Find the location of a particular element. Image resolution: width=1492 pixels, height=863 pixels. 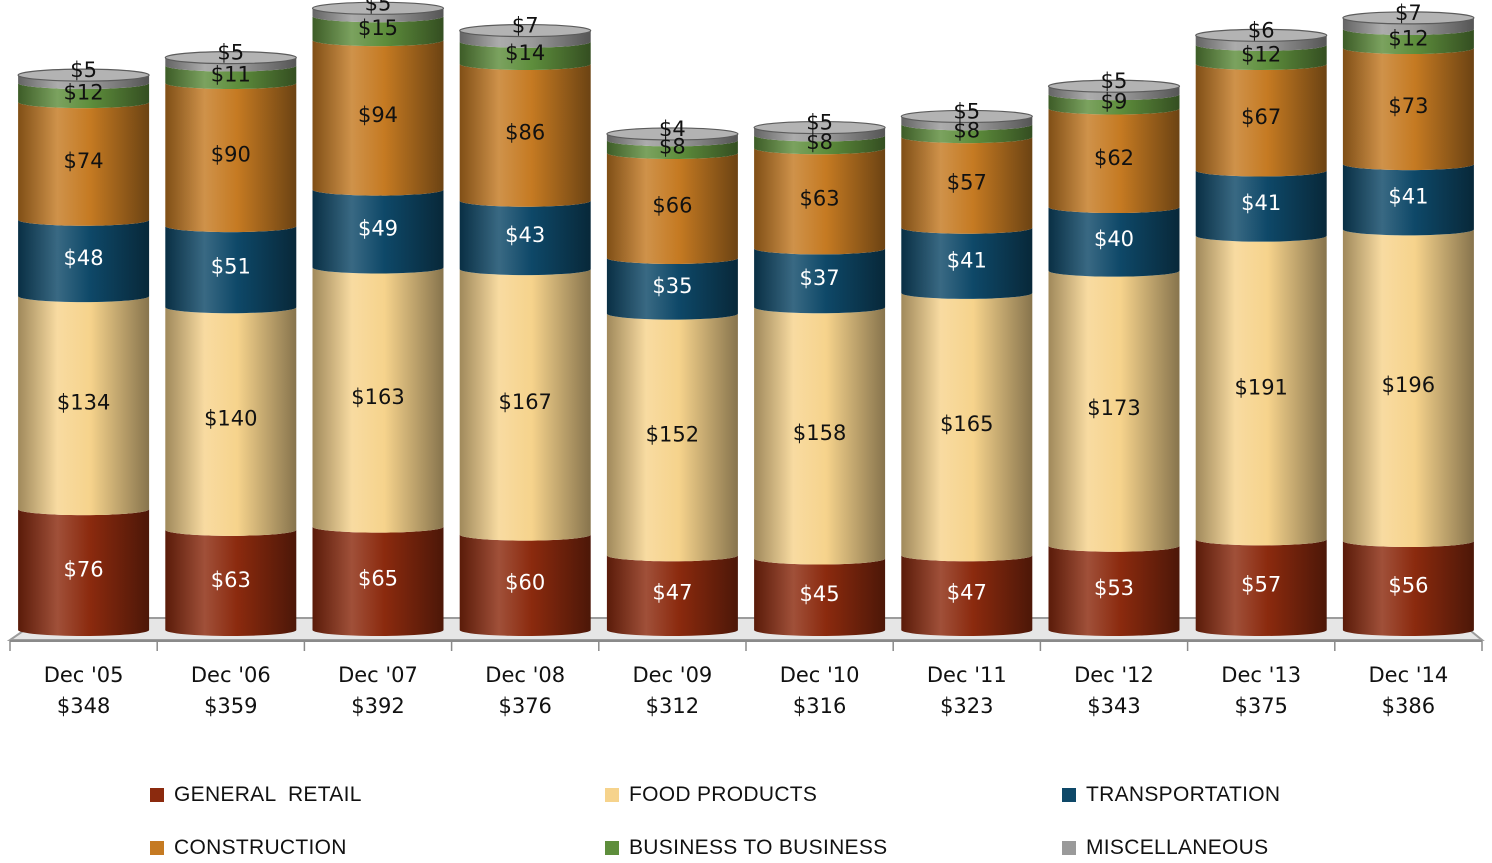

data-label: $167 is located at coordinates (524, 402).